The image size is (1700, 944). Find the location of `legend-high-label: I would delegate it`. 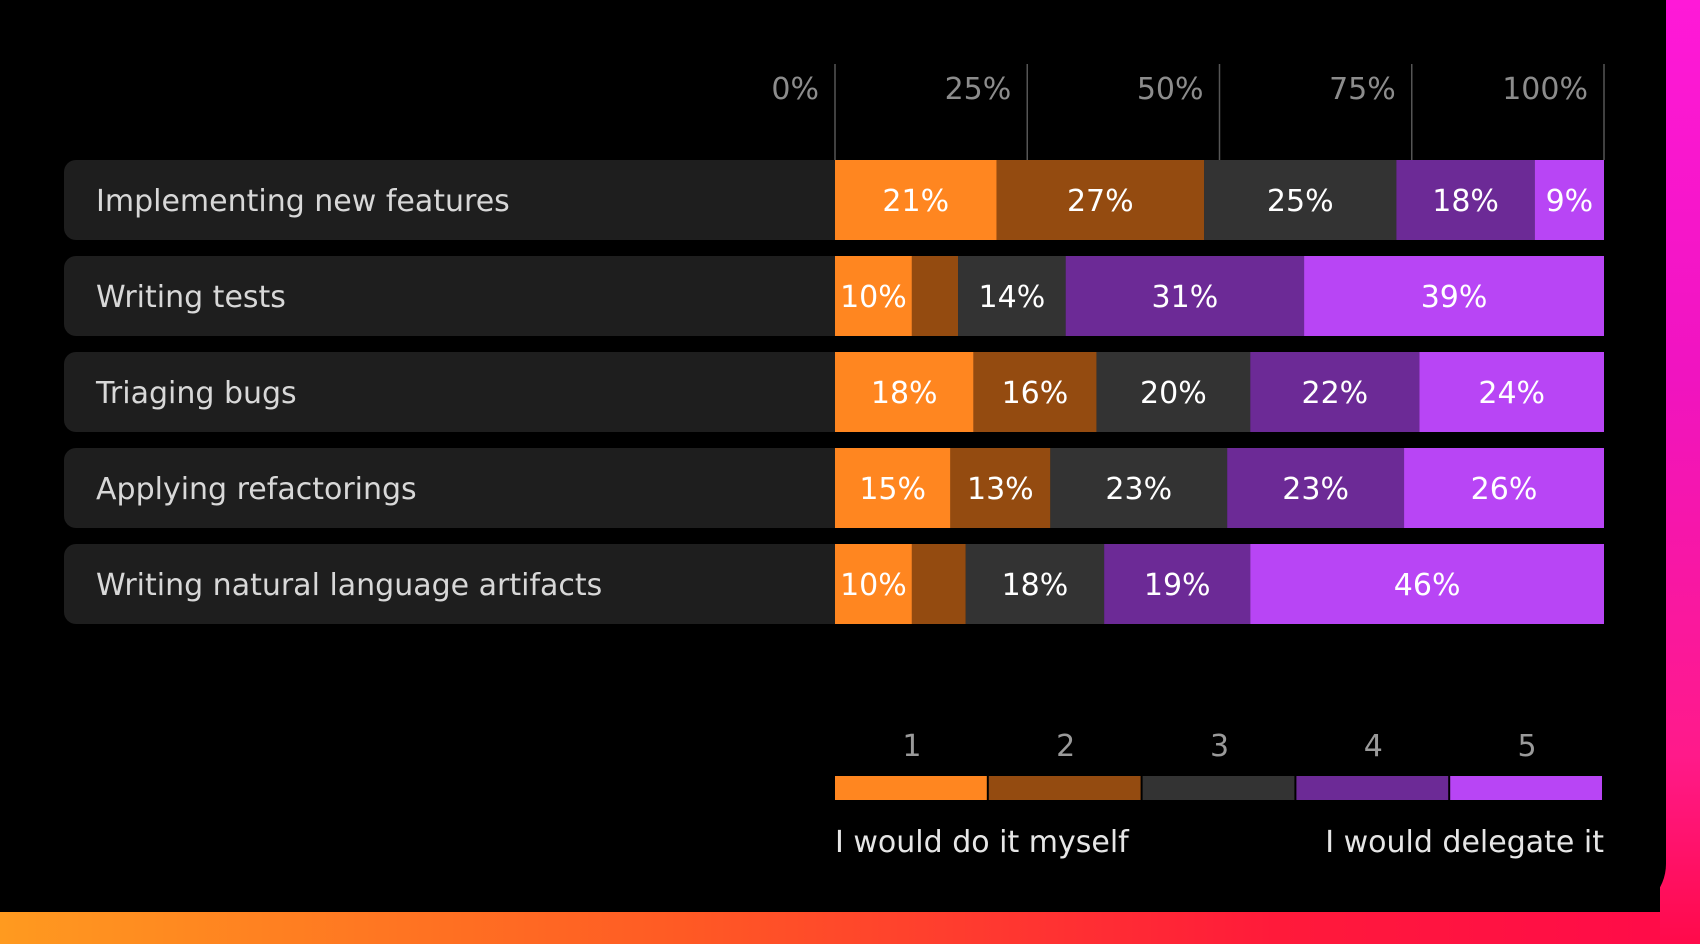

legend-high-label: I would delegate it is located at coordinates (1464, 842).